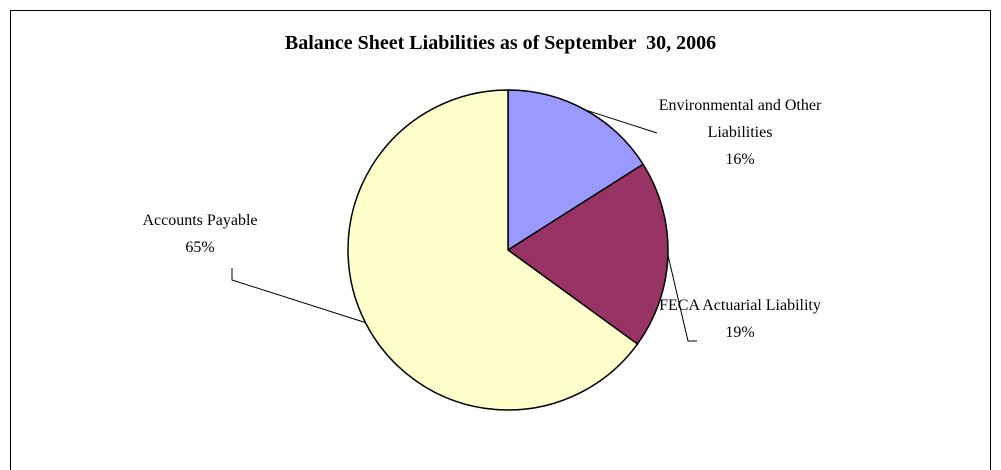 This screenshot has height=470, width=1001. What do you see at coordinates (740, 319) in the screenshot?
I see `slice-label: FECA Actuarial Liability 19%` at bounding box center [740, 319].